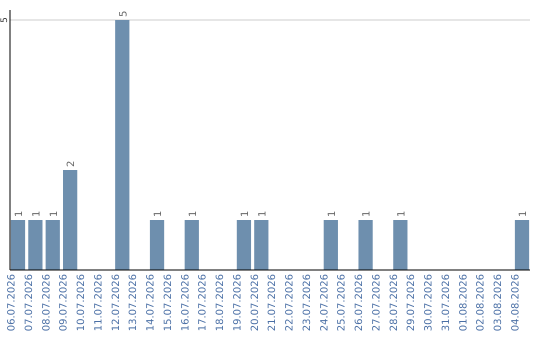 Image resolution: width=540 pixels, height=340 pixels. Describe the element at coordinates (360, 303) in the screenshot. I see `x-tick-label: 26.07.2026` at that location.